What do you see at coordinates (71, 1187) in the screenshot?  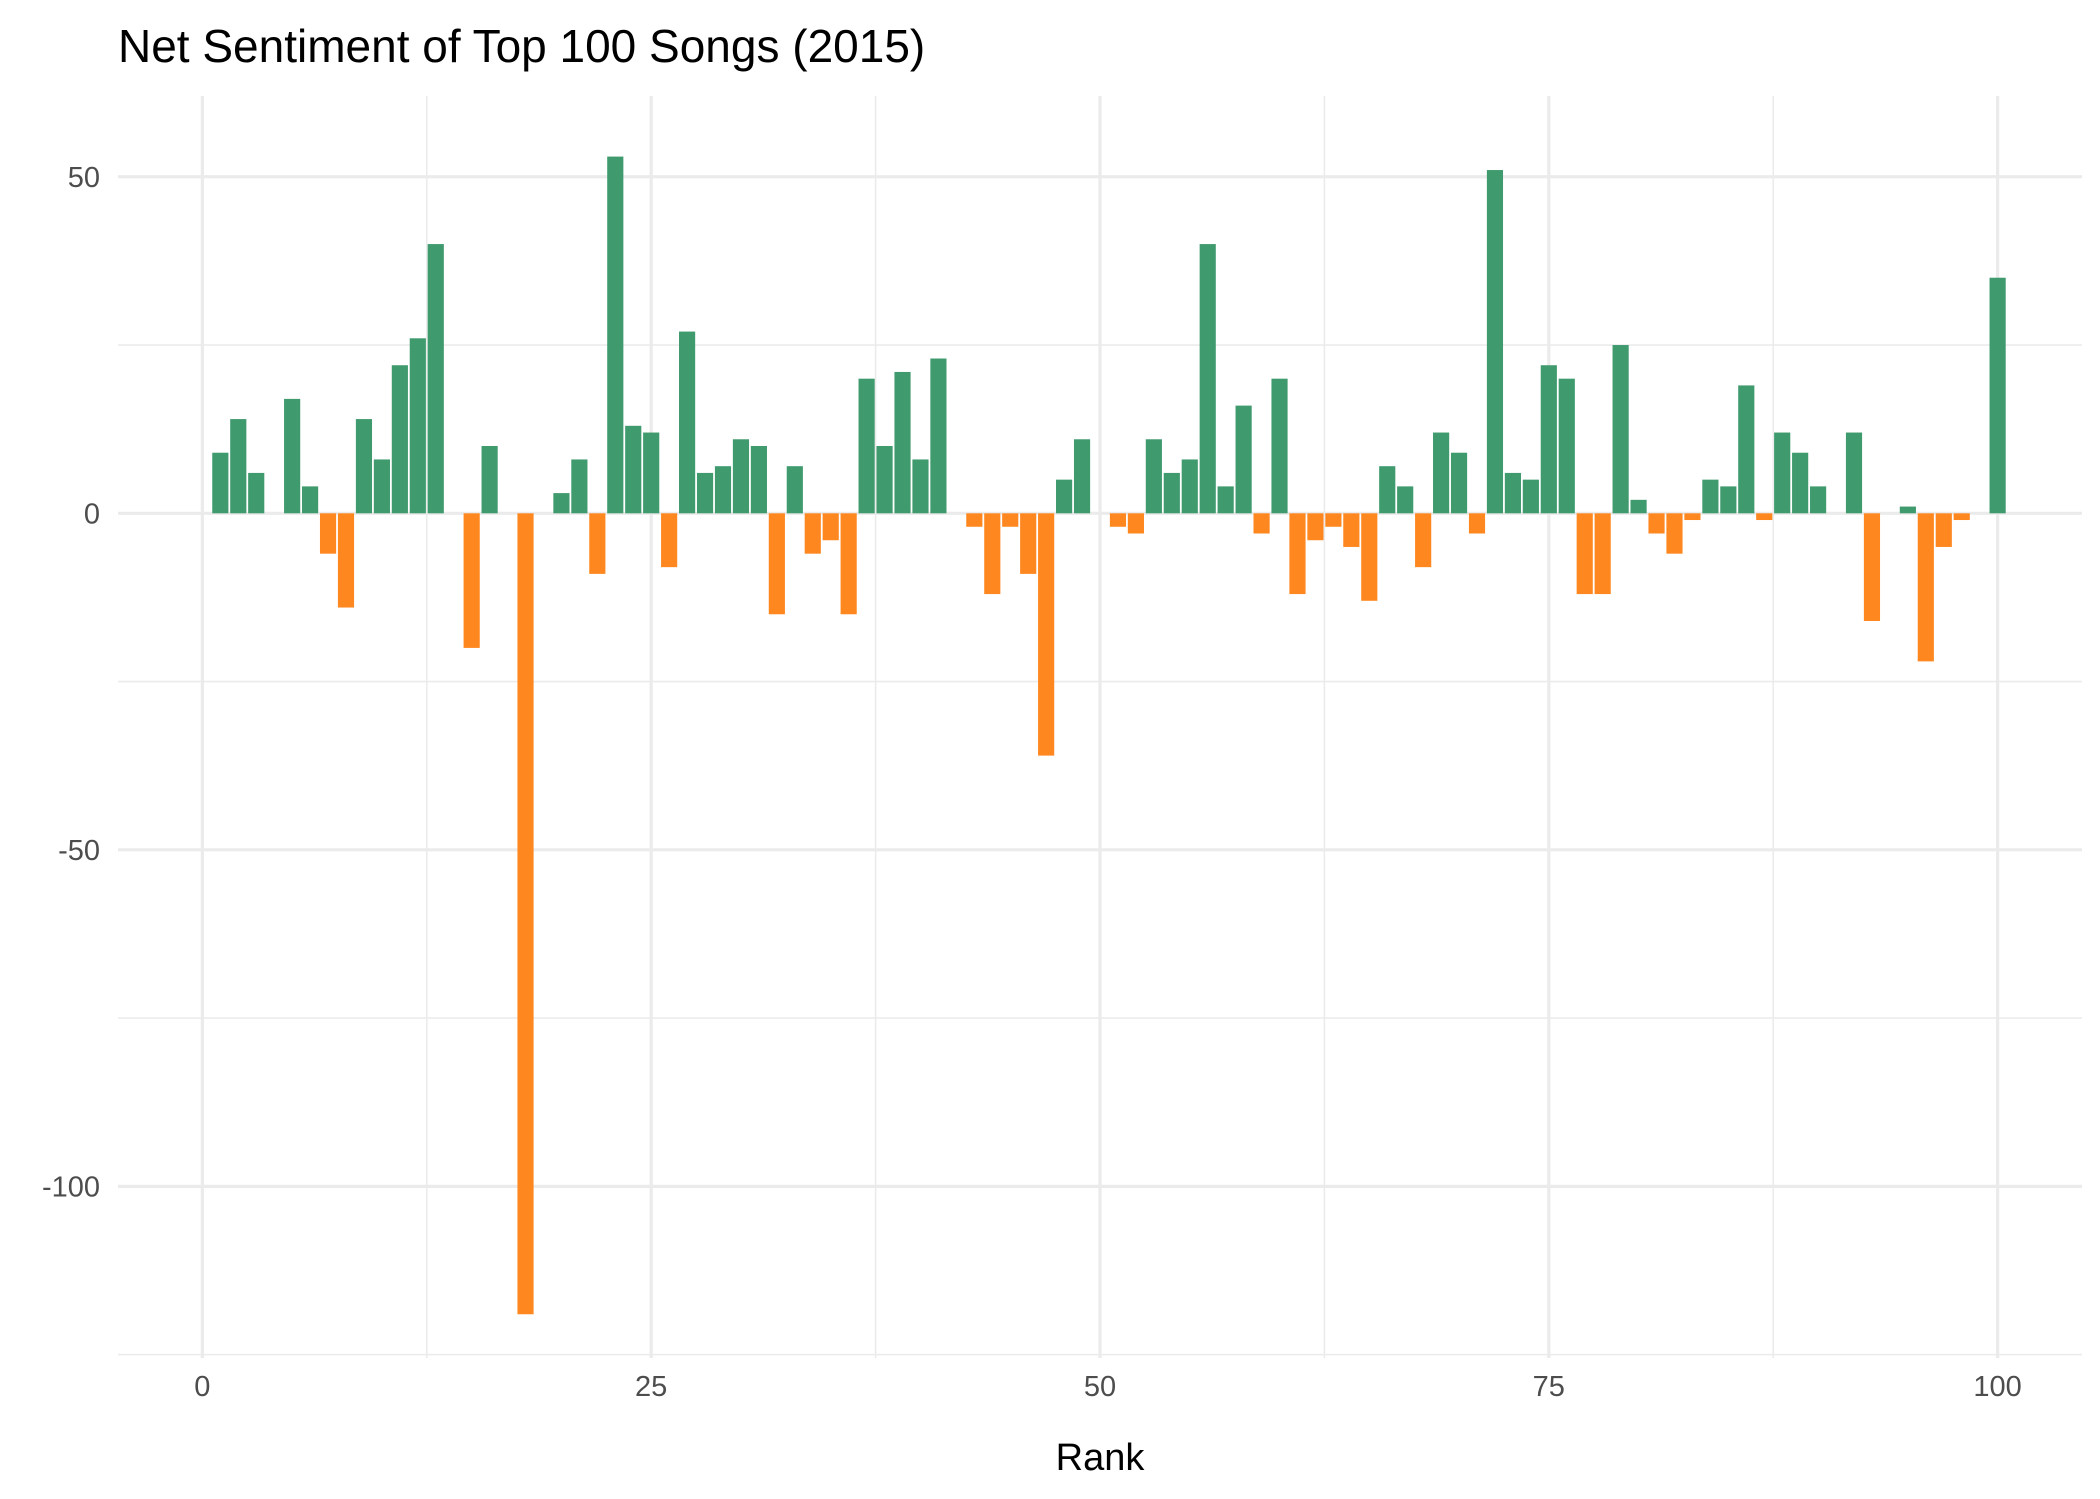 I see `y-tick-label: -100` at bounding box center [71, 1187].